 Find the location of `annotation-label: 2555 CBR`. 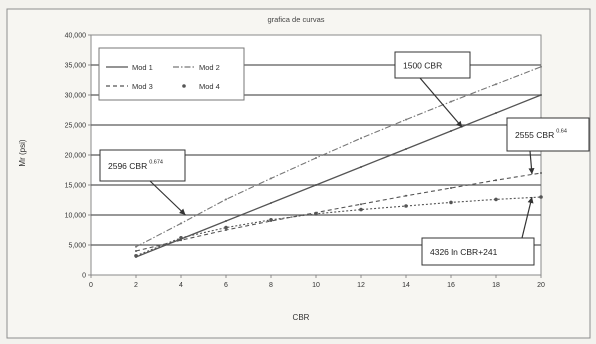

annotation-label: 2555 CBR is located at coordinates (534, 135).